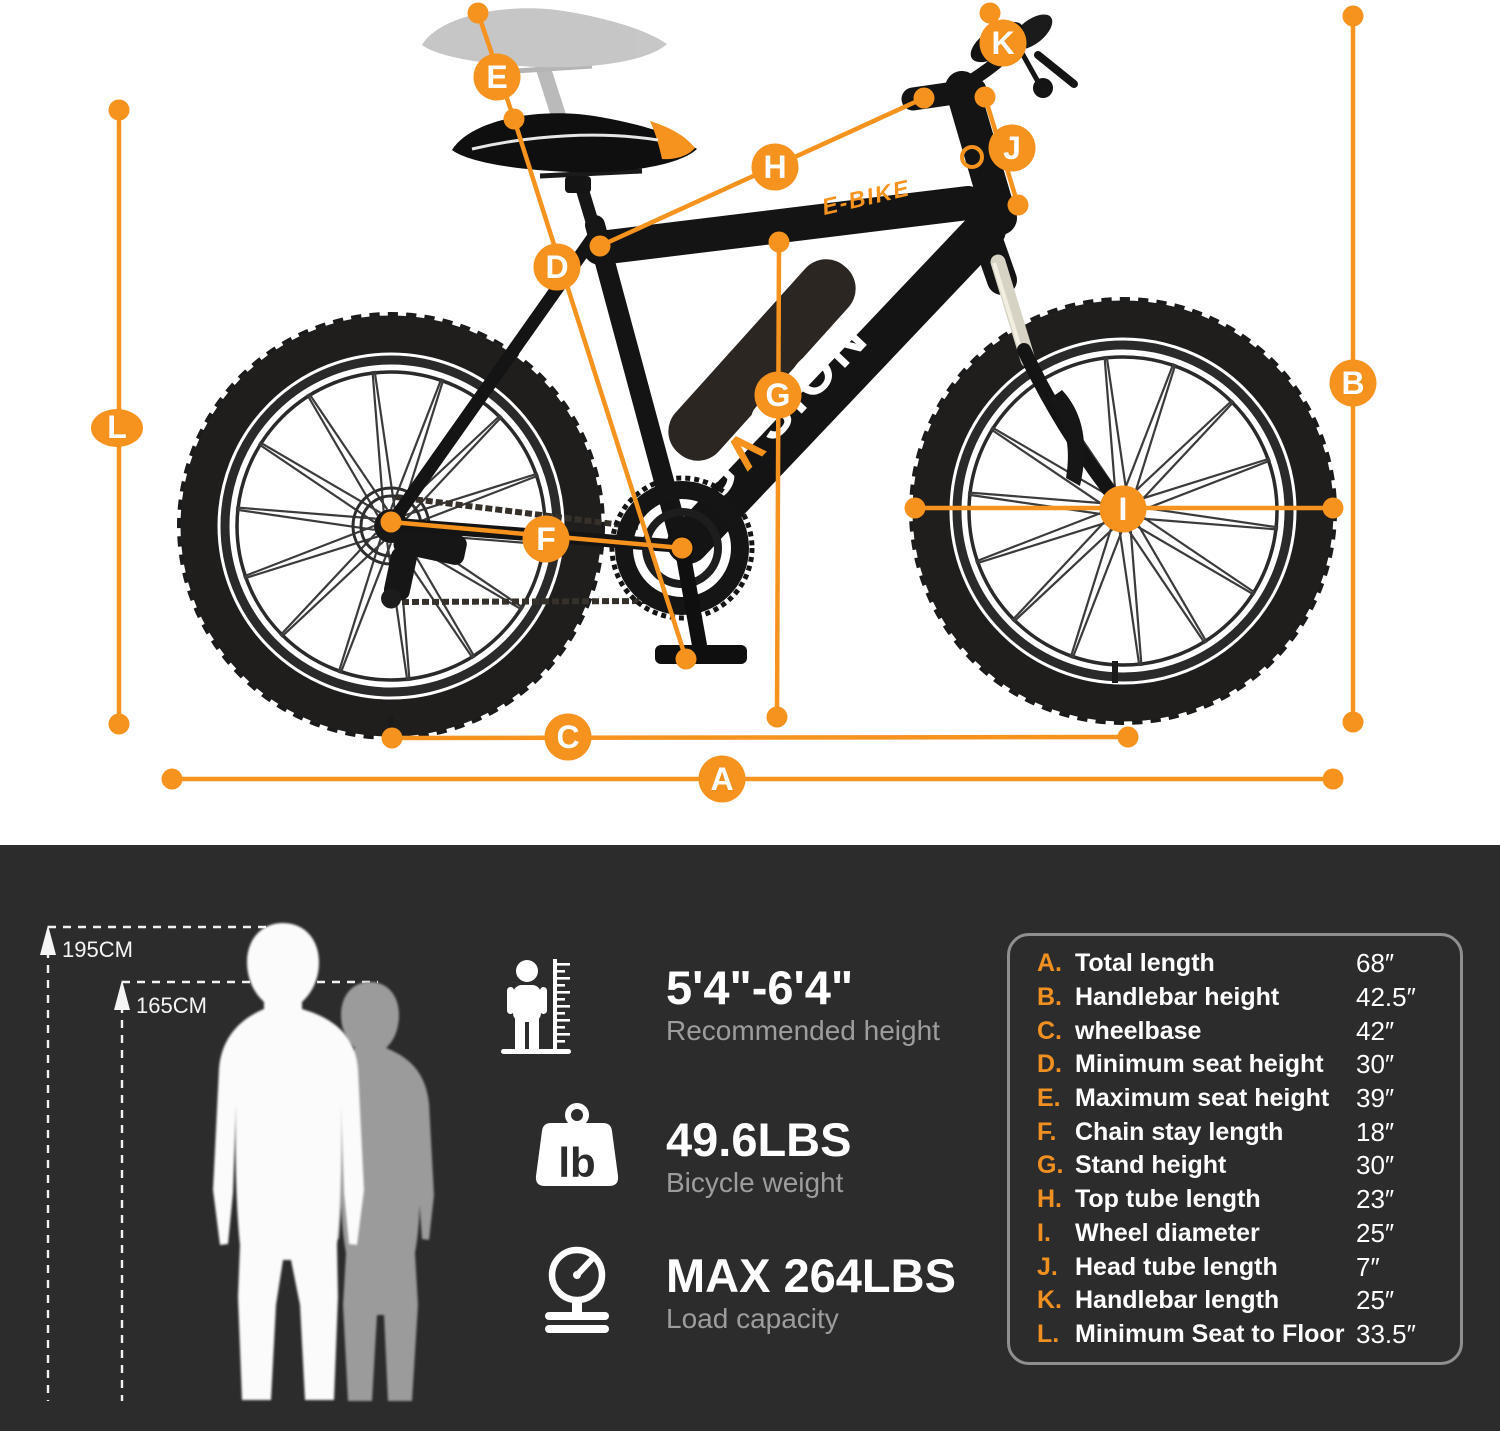 The height and width of the screenshot is (1431, 1500). I want to click on table-row: B. Handlebar height 42.5″, so click(1235, 998).